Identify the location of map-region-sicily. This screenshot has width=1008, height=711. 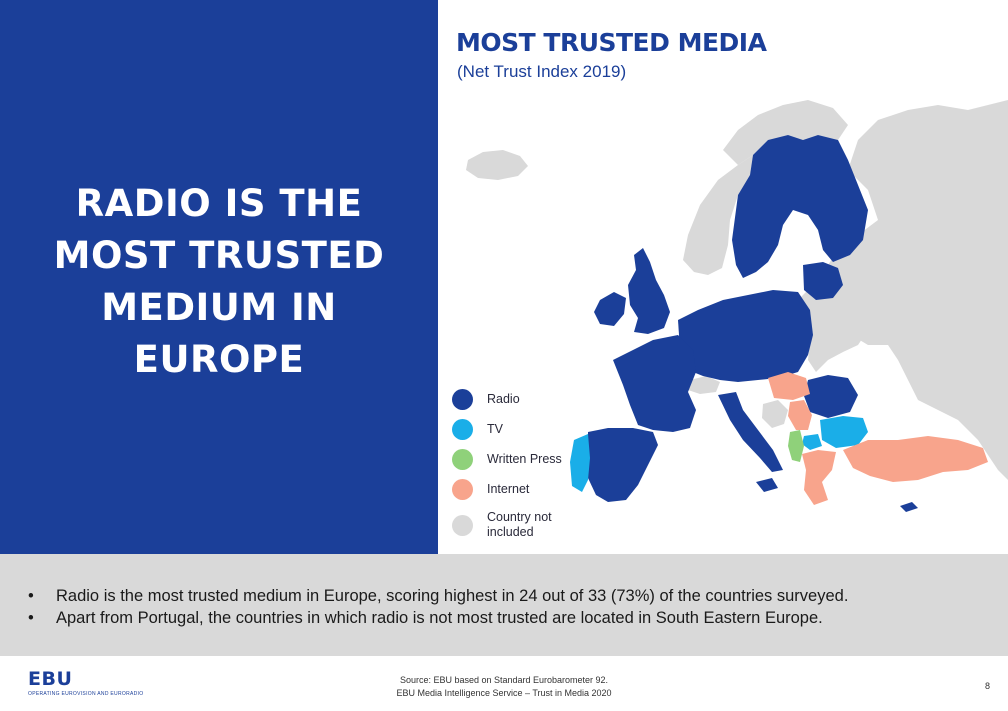
(767, 485).